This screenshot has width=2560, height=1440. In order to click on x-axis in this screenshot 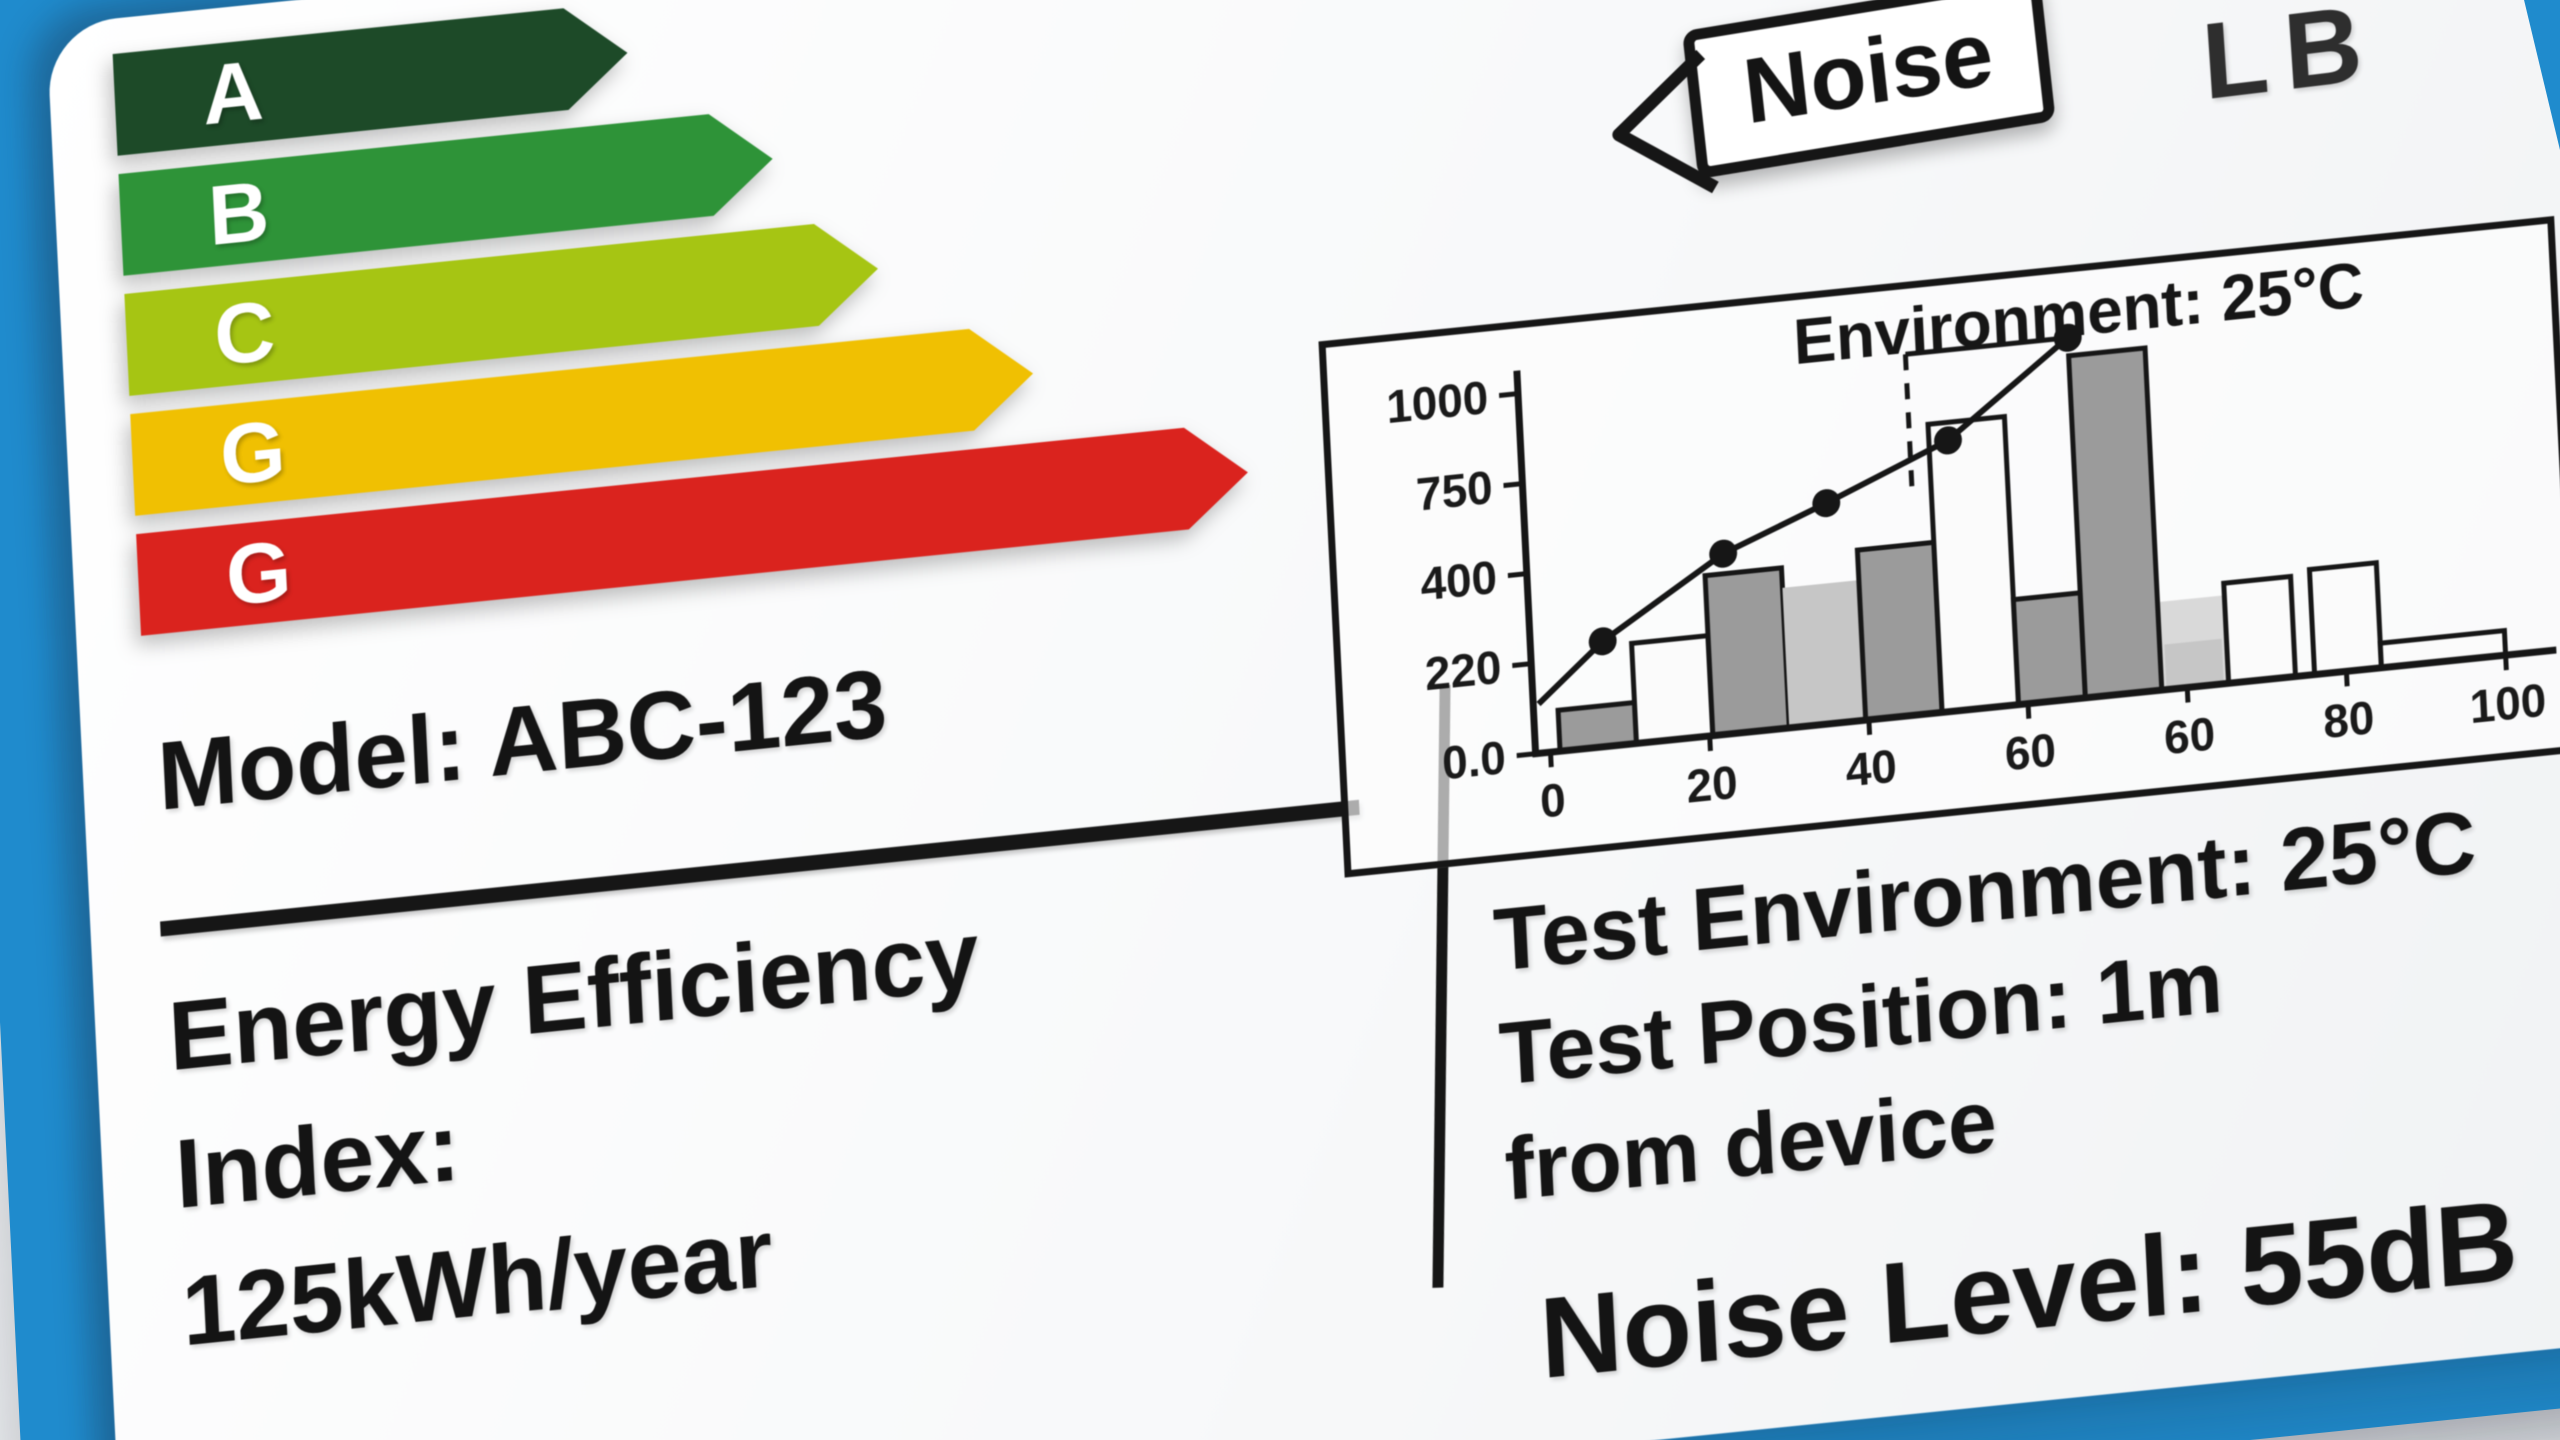, I will do `click(2044, 702)`.